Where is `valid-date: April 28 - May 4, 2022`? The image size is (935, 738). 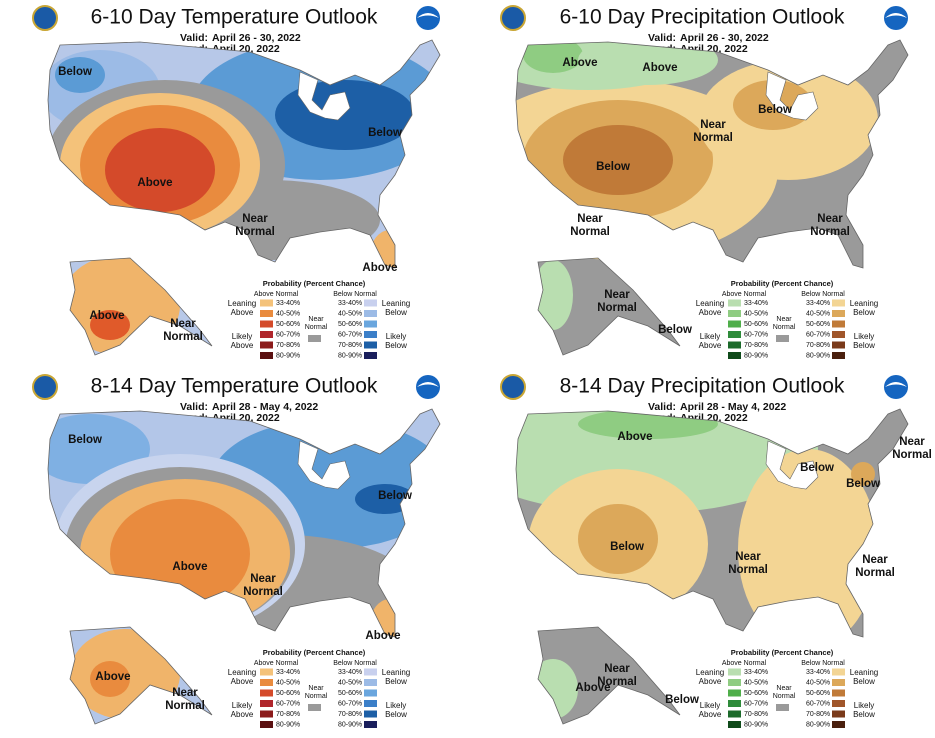 valid-date: April 28 - May 4, 2022 is located at coordinates (733, 407).